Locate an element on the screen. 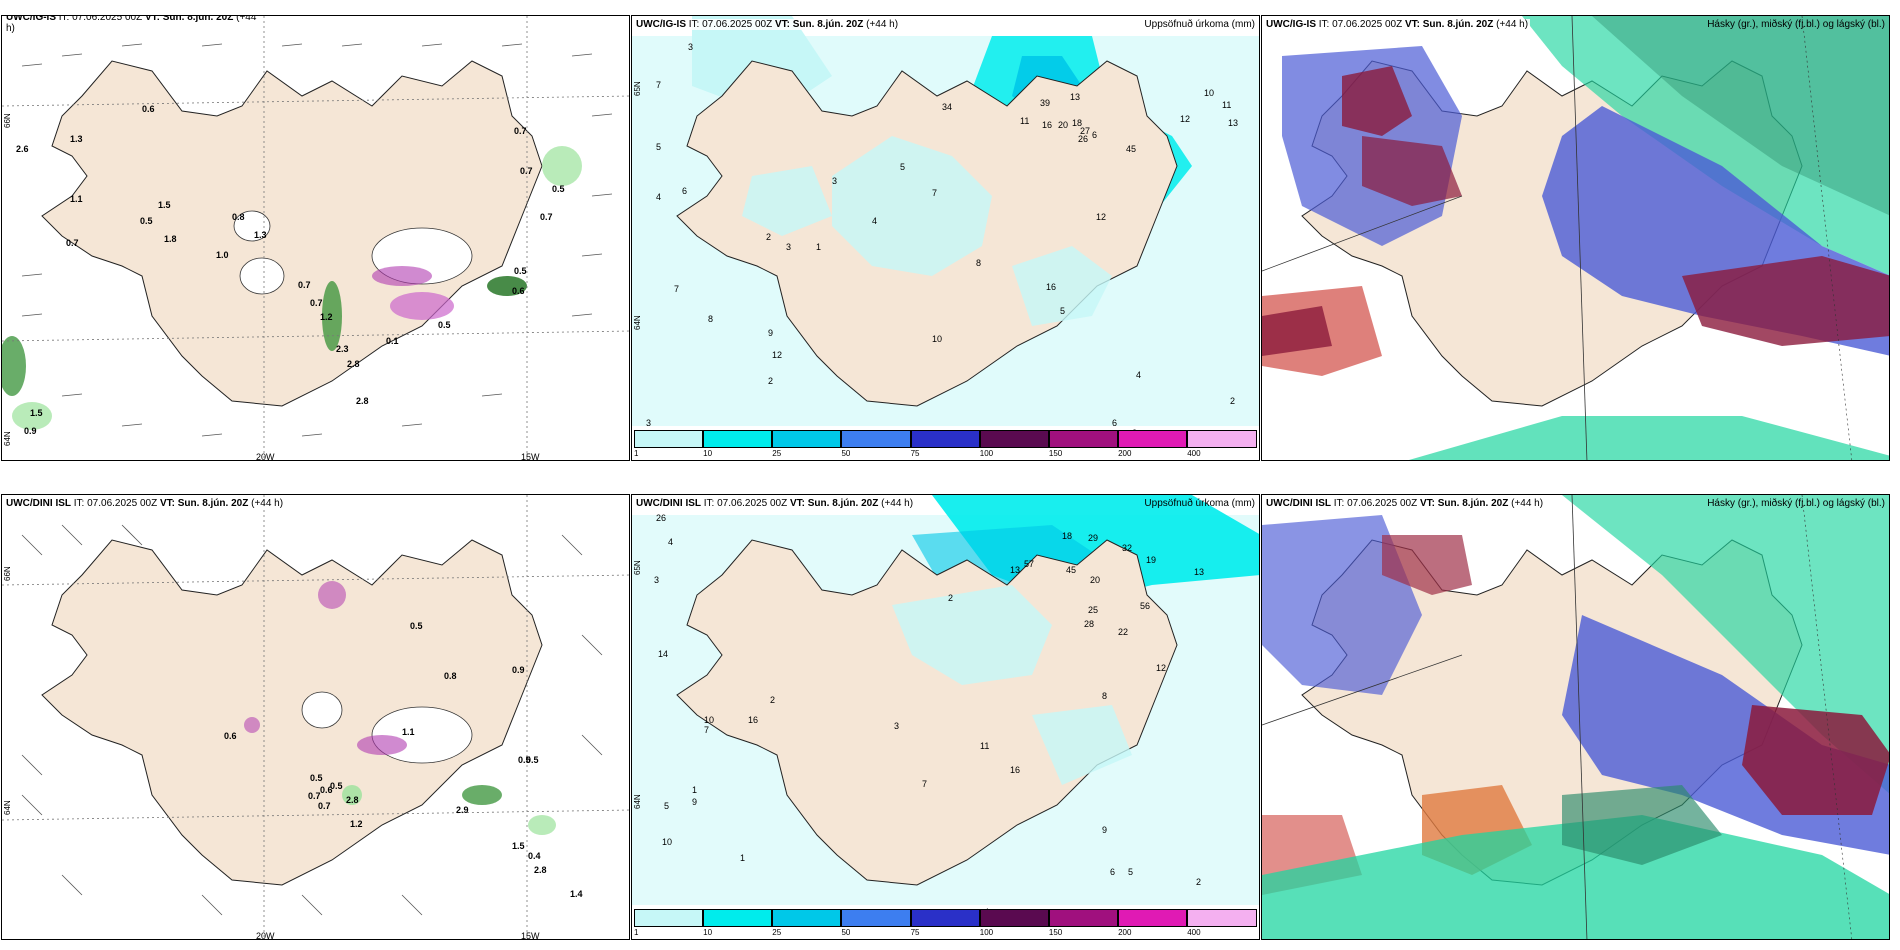 This screenshot has width=1900, height=950. lat-label: 64N is located at coordinates (637, 322).